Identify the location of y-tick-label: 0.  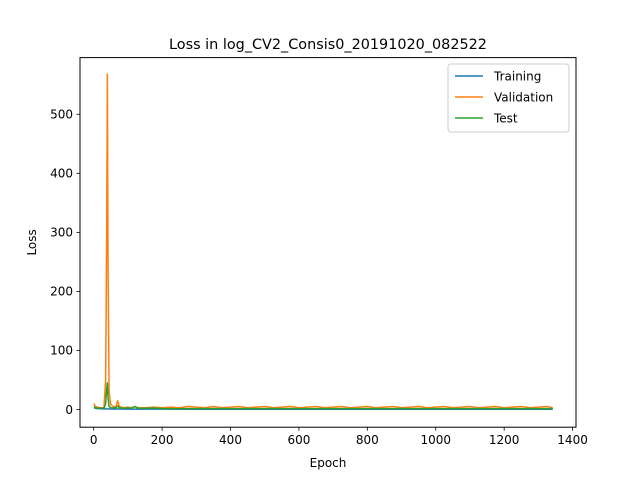
(69, 410).